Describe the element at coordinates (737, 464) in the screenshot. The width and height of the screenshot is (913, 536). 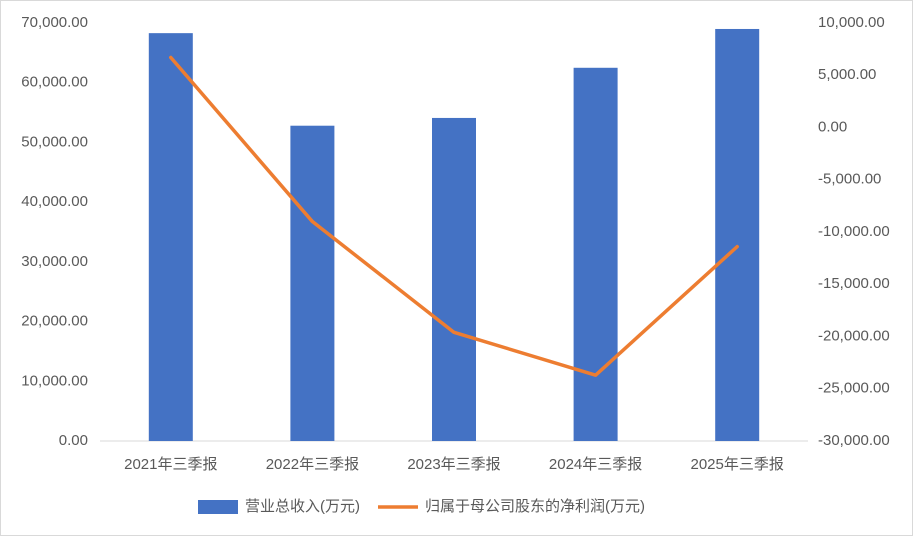
I see `x-tick-label: 2025年三季报` at that location.